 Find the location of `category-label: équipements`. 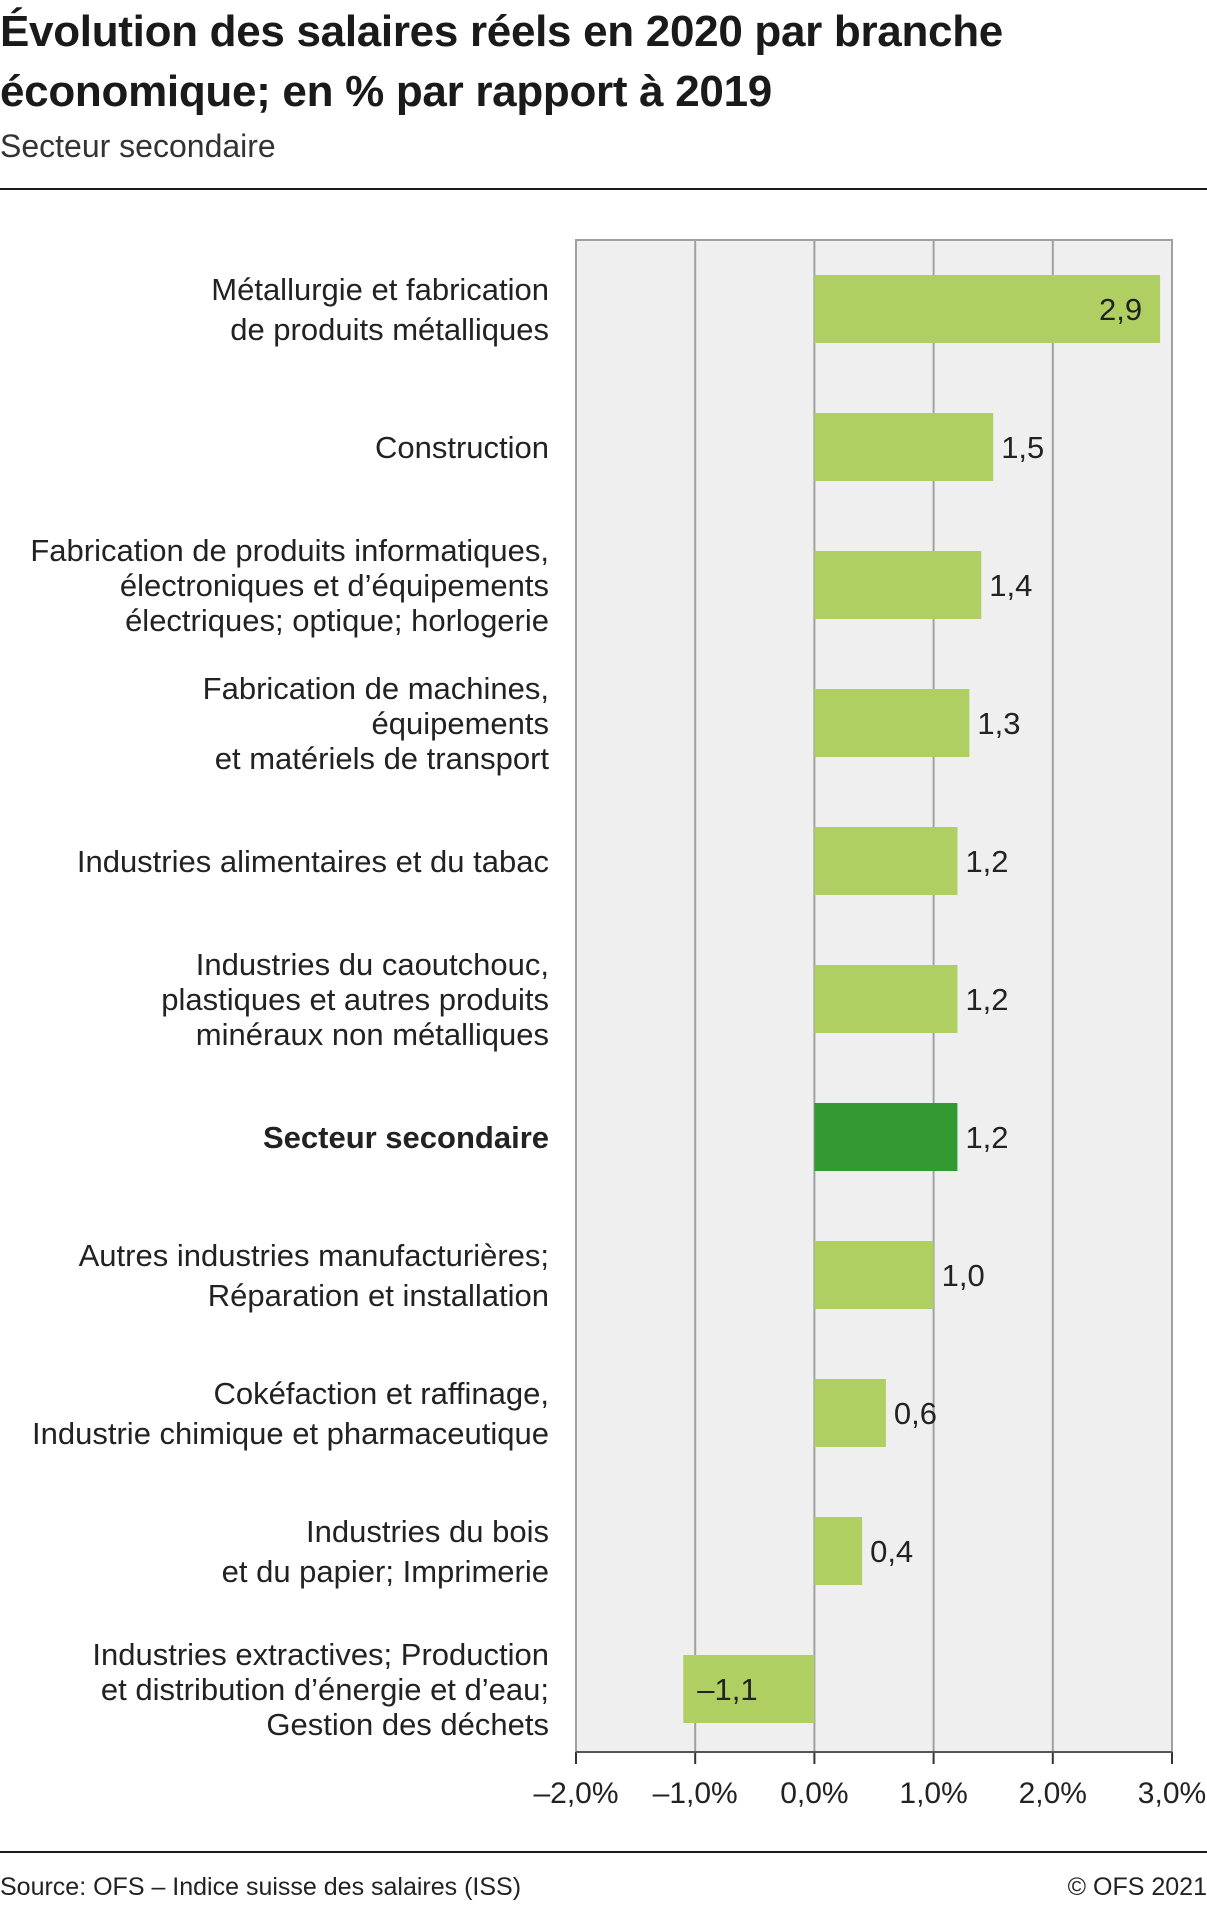

category-label: équipements is located at coordinates (460, 723).